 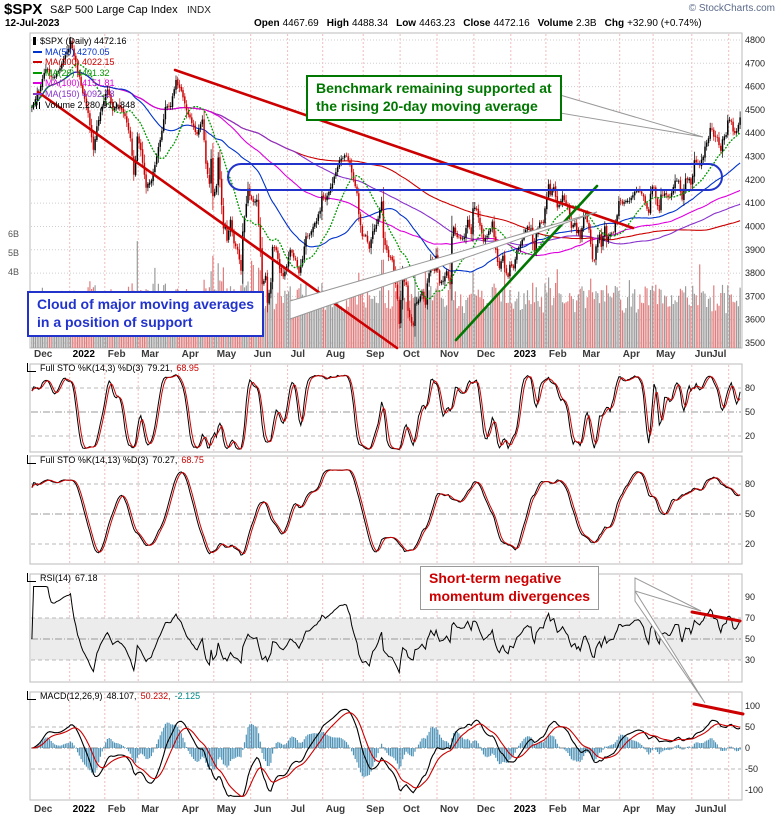 What do you see at coordinates (750, 597) in the screenshot?
I see `svg-text: 90` at bounding box center [750, 597].